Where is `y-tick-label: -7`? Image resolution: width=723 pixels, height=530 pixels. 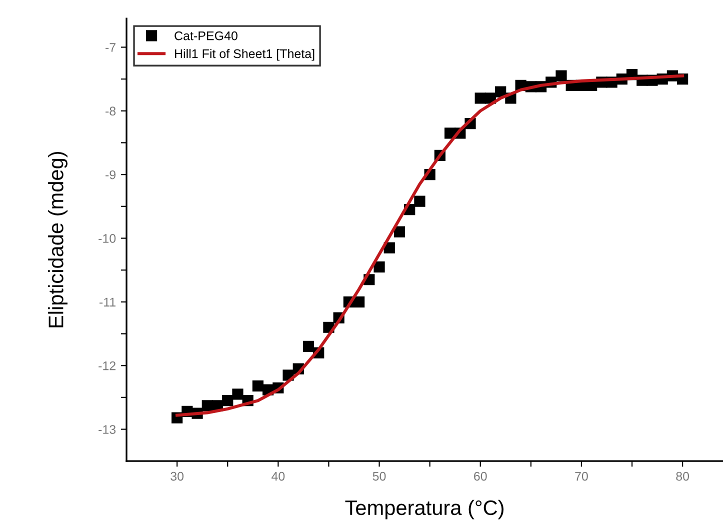
y-tick-label: -7 is located at coordinates (111, 47).